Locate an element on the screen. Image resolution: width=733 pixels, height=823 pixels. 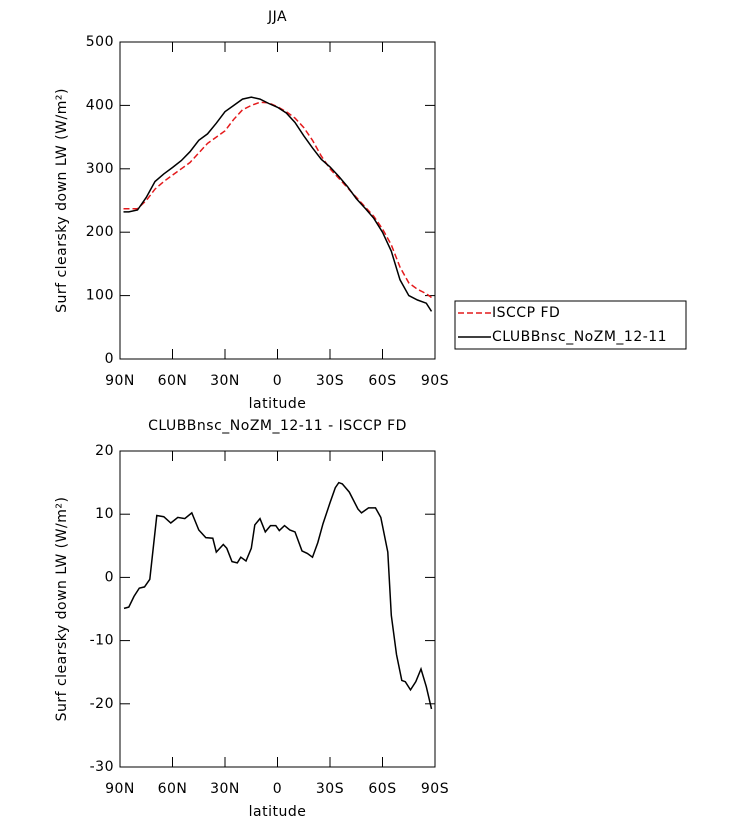
y-tick-label: 10 is located at coordinates (104, 514).